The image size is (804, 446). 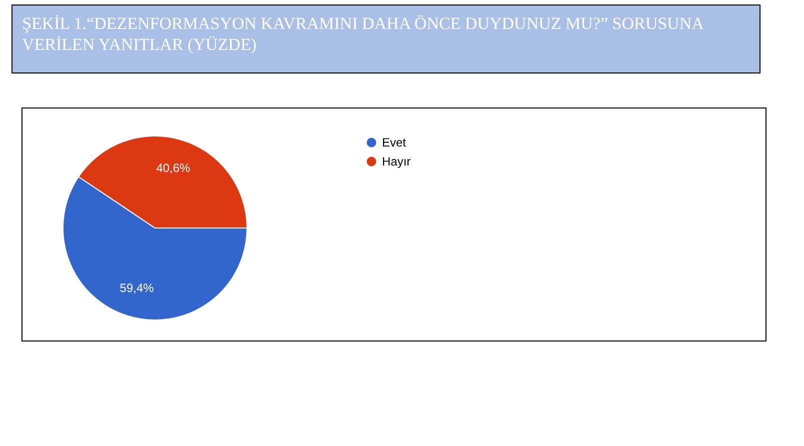 What do you see at coordinates (137, 287) in the screenshot?
I see `data-label: 59,4%` at bounding box center [137, 287].